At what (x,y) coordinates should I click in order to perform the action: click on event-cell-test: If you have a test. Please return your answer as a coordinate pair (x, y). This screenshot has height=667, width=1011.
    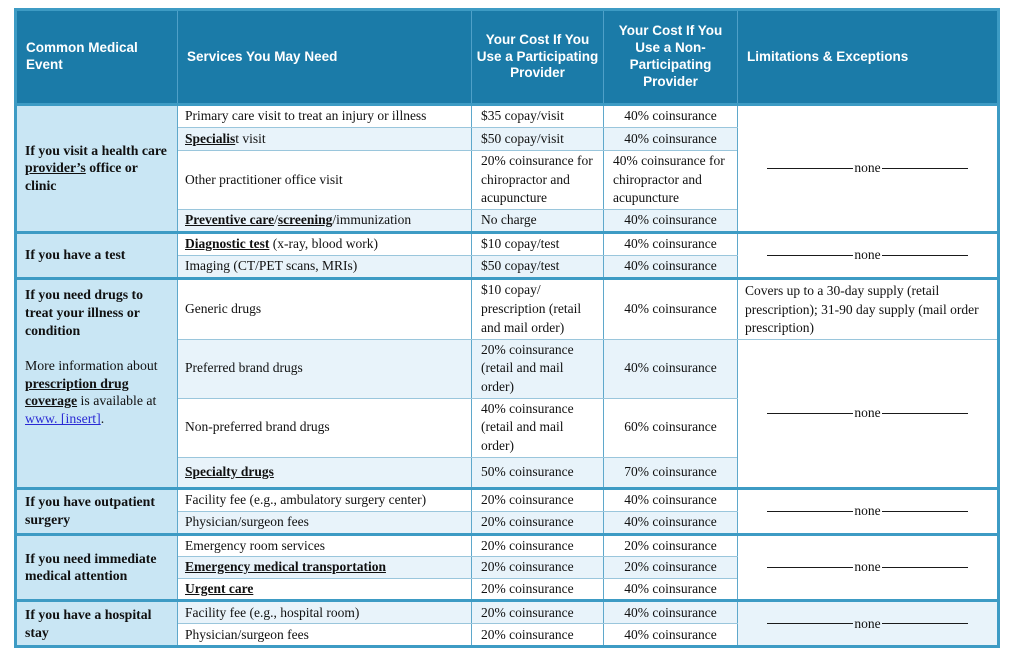
    Looking at the image, I should click on (96, 254).